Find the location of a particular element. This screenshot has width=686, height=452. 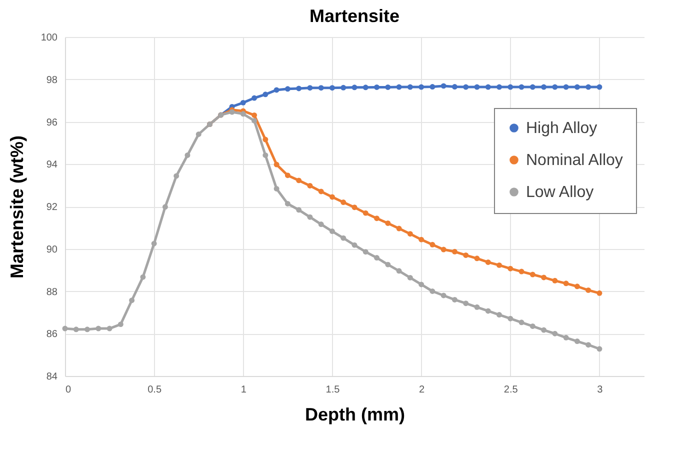

y-tick-label: 84 is located at coordinates (52, 377).